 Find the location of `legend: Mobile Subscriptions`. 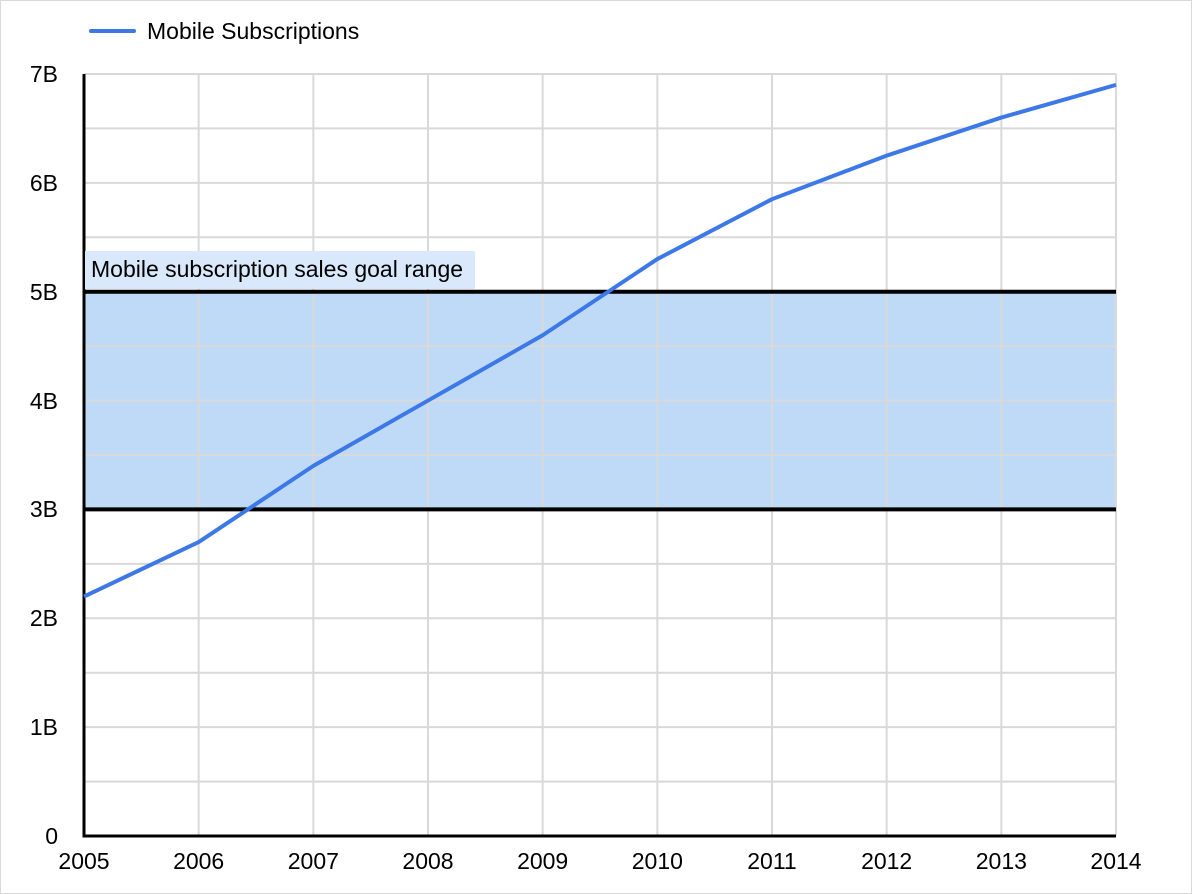

legend: Mobile Subscriptions is located at coordinates (224, 31).